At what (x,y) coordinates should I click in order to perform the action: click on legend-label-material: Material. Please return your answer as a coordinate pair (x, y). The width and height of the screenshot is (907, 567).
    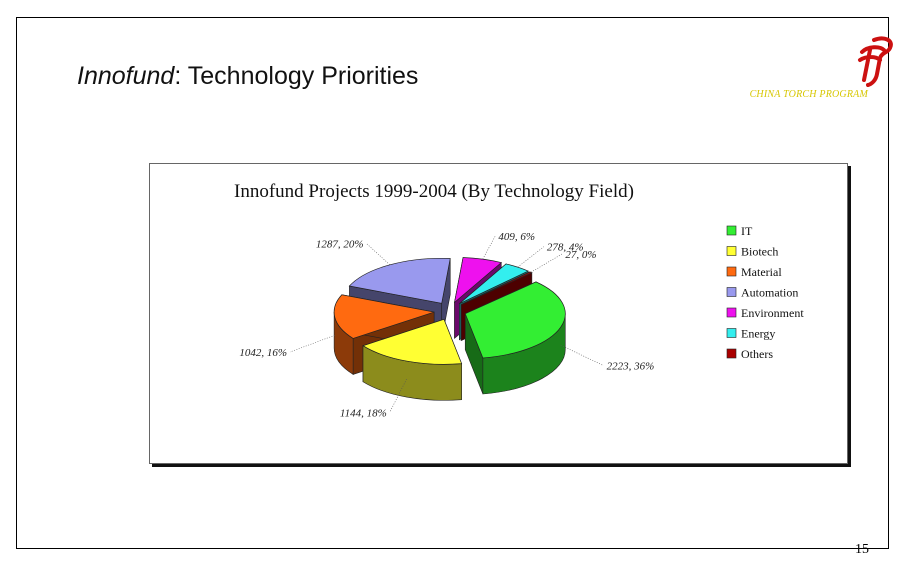
    Looking at the image, I should click on (761, 272).